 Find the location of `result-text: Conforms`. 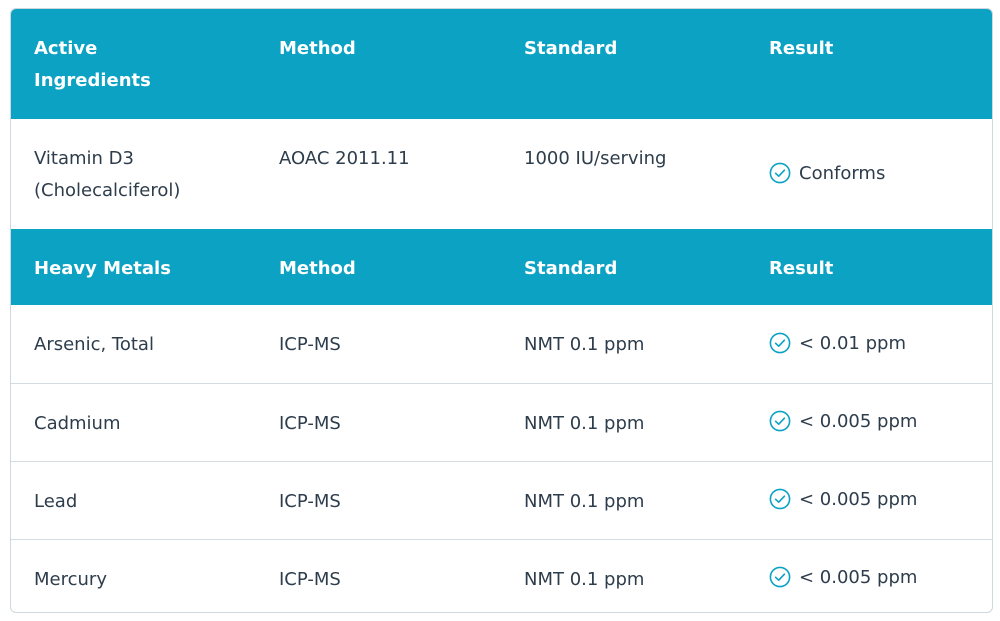

result-text: Conforms is located at coordinates (842, 173).